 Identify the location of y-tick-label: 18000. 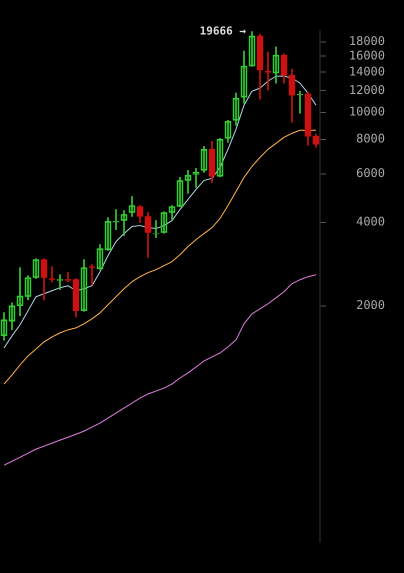
(366, 41).